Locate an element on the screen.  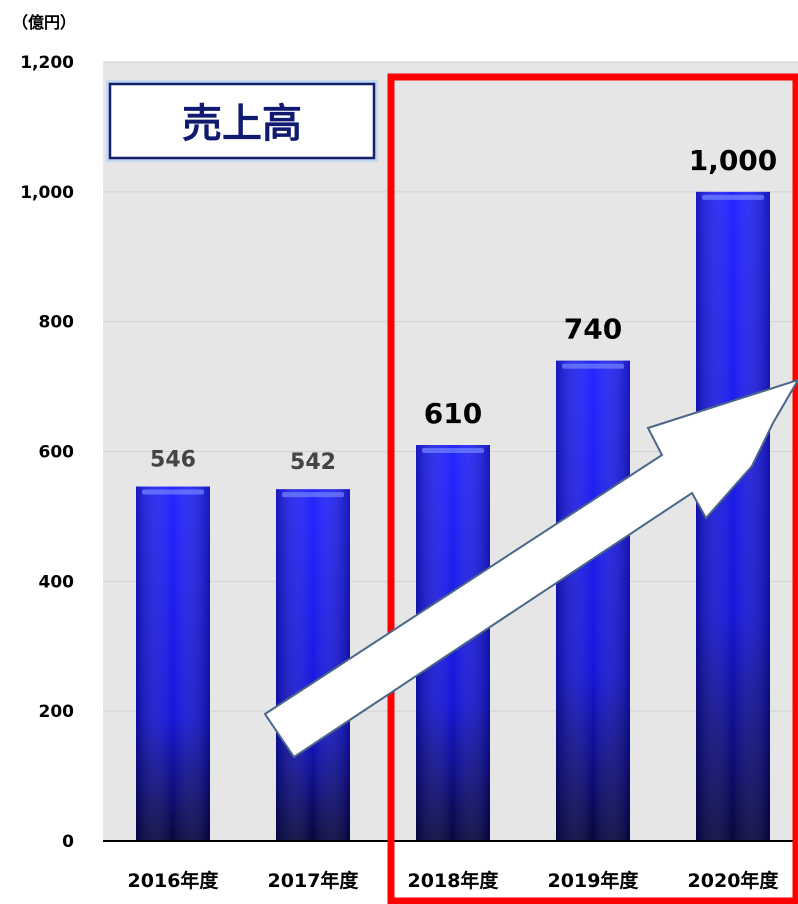
y-tick-label: 1,200 is located at coordinates (47, 63).